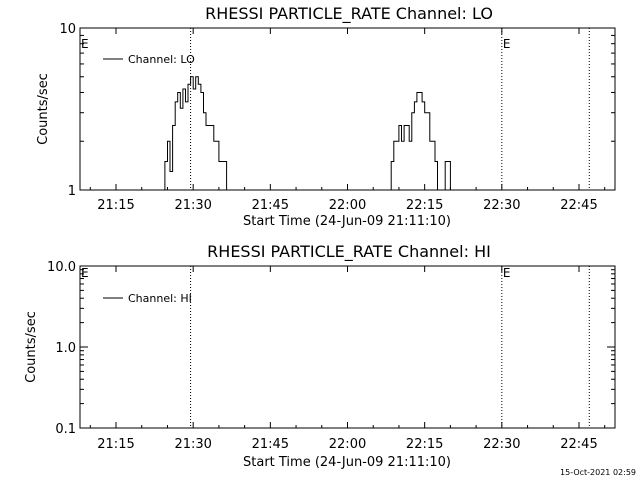 This screenshot has width=640, height=480. I want to click on hi-x-tick-label-1: 21:30, so click(192, 444).